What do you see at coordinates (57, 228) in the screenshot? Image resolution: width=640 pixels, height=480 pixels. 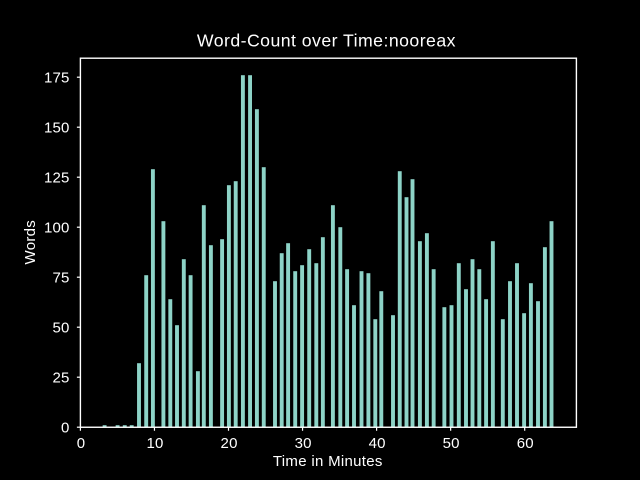 I see `svg-text: 100` at bounding box center [57, 228].